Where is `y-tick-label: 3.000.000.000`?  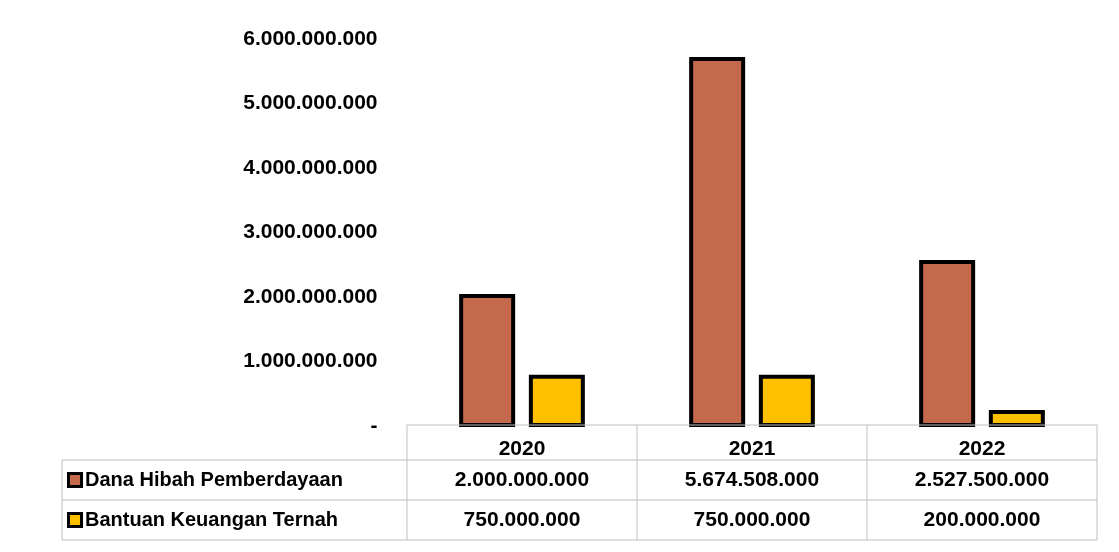 y-tick-label: 3.000.000.000 is located at coordinates (310, 230).